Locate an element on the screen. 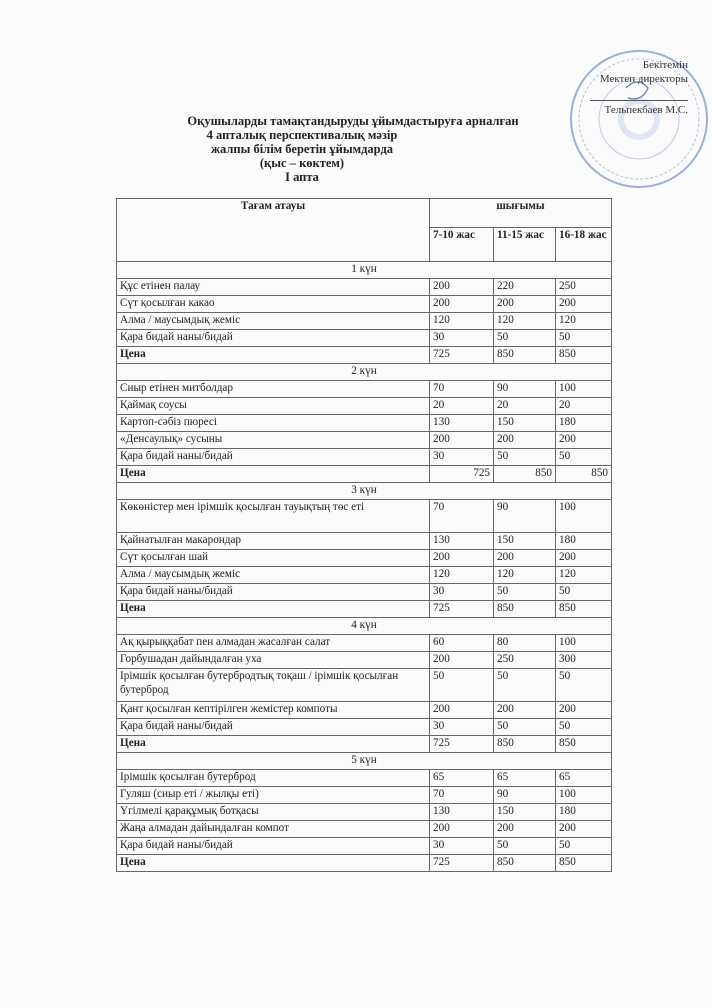 This screenshot has height=1008, width=712. day-row: 3 күн is located at coordinates (364, 491).